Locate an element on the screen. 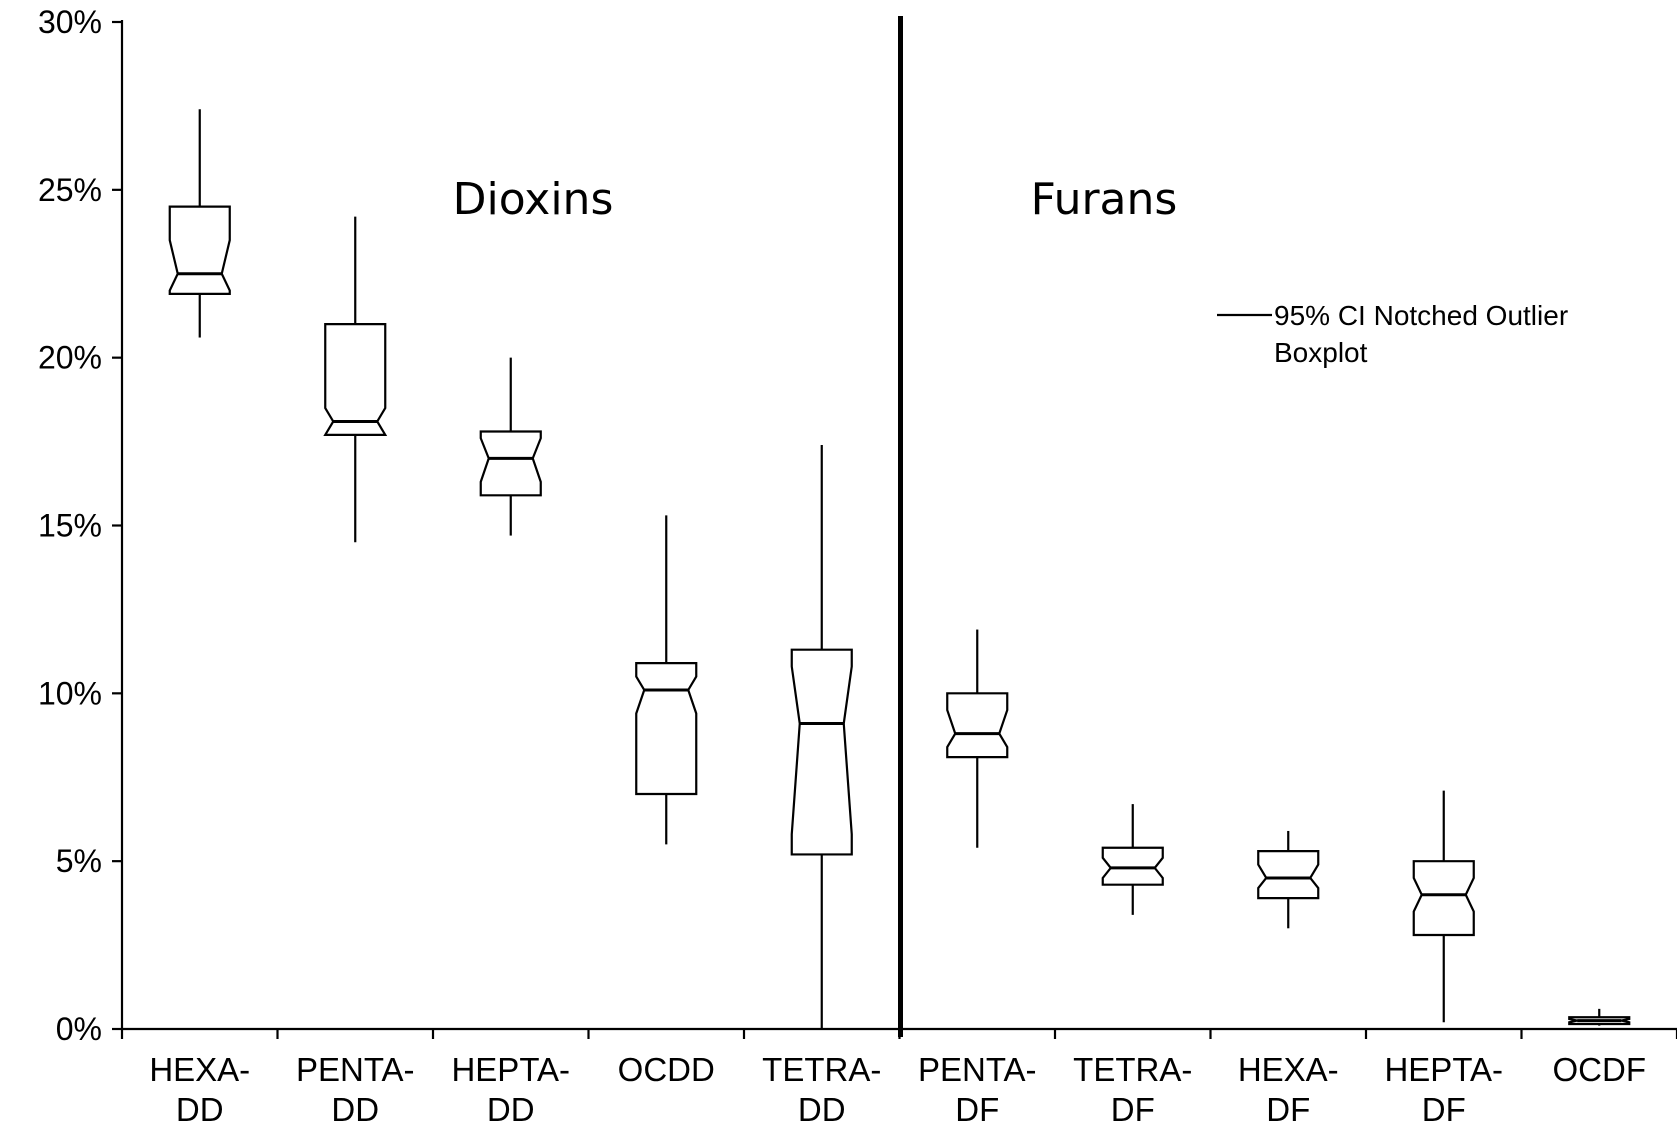 Image resolution: width=1677 pixels, height=1138 pixels. x-category-label-line1: OCDD is located at coordinates (666, 1069).